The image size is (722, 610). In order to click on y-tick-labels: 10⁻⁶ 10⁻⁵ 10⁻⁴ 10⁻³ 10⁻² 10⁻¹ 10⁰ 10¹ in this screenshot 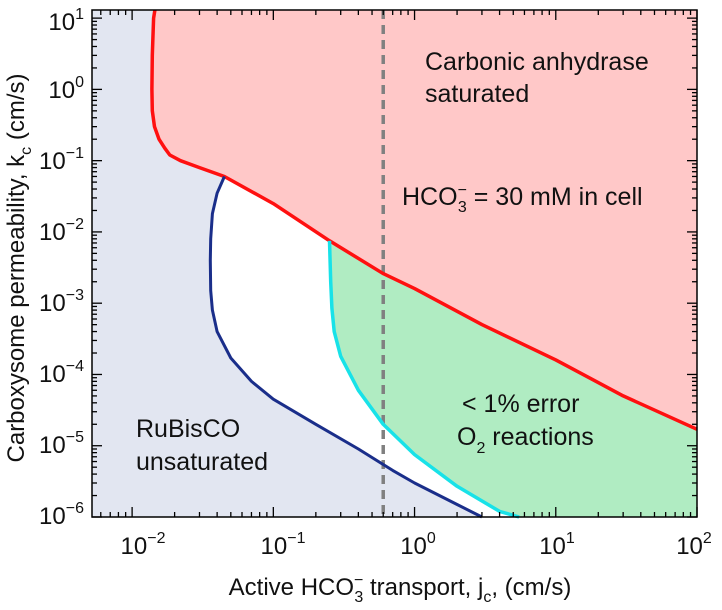, I will do `click(61, 268)`.